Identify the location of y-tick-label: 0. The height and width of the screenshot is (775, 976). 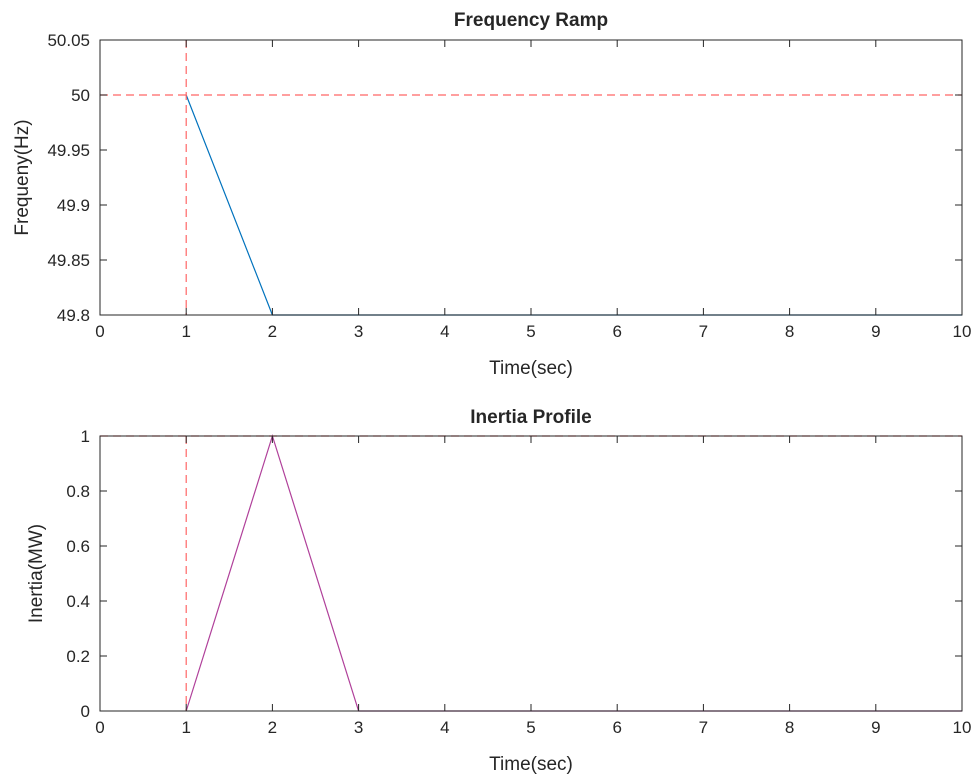
(85, 711).